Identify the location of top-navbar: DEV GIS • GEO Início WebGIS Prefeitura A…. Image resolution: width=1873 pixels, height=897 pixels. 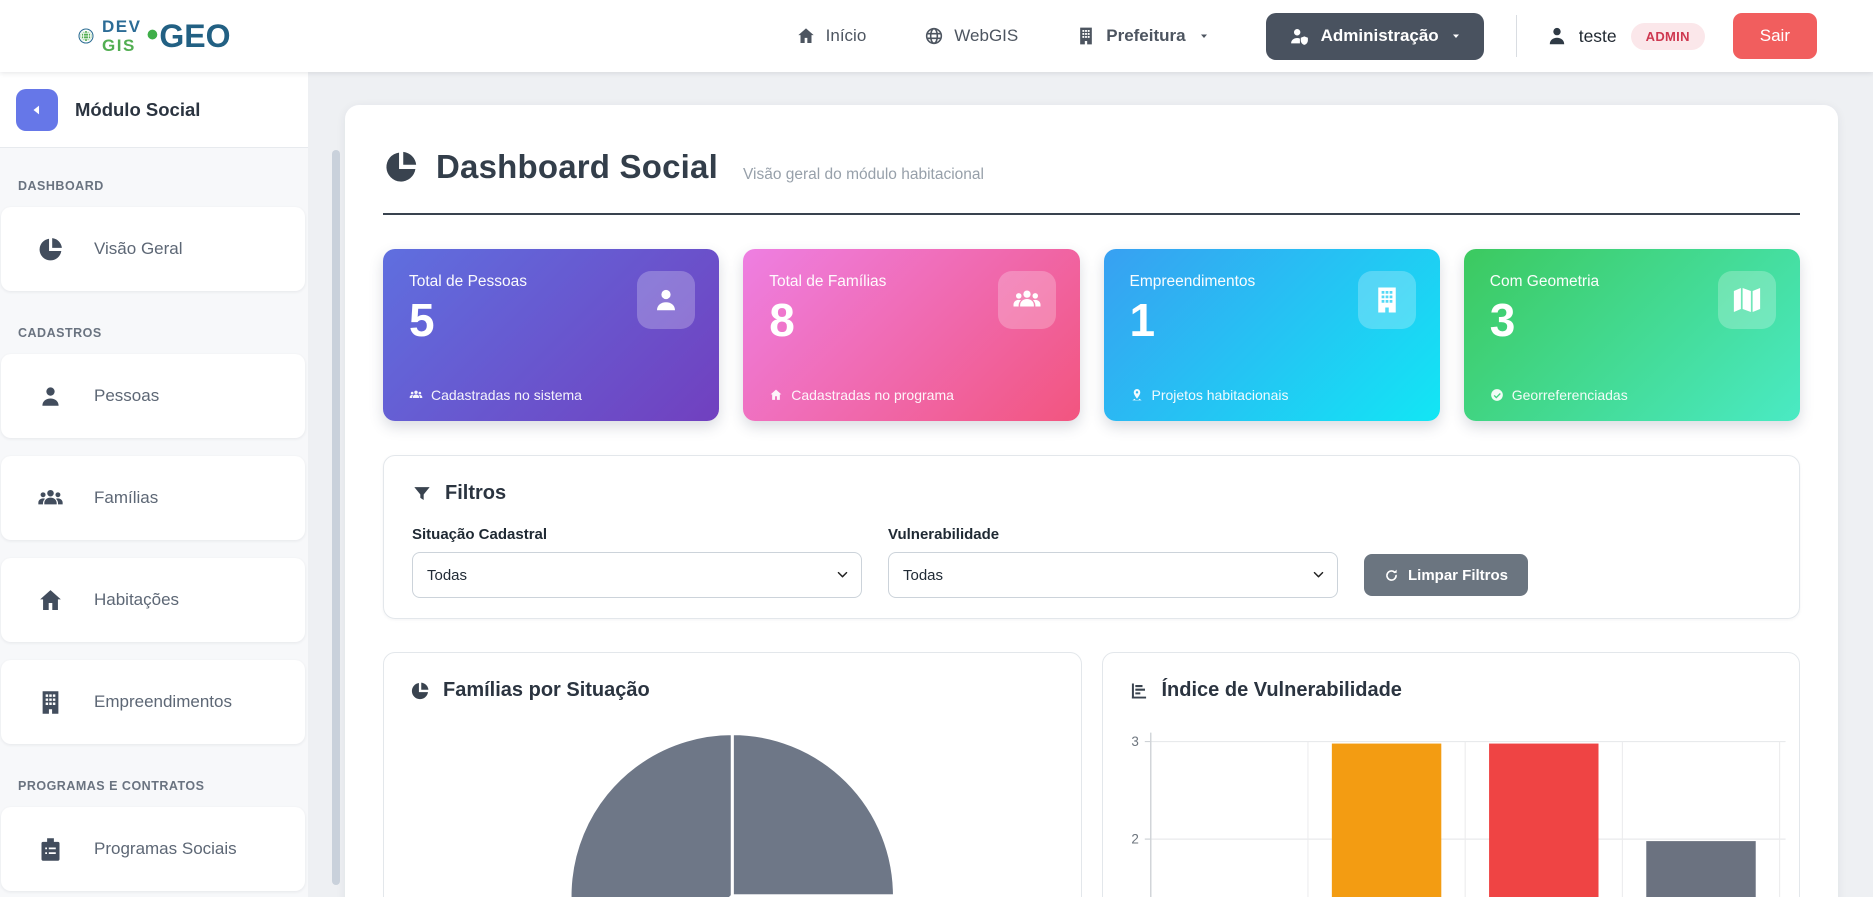
(936, 36).